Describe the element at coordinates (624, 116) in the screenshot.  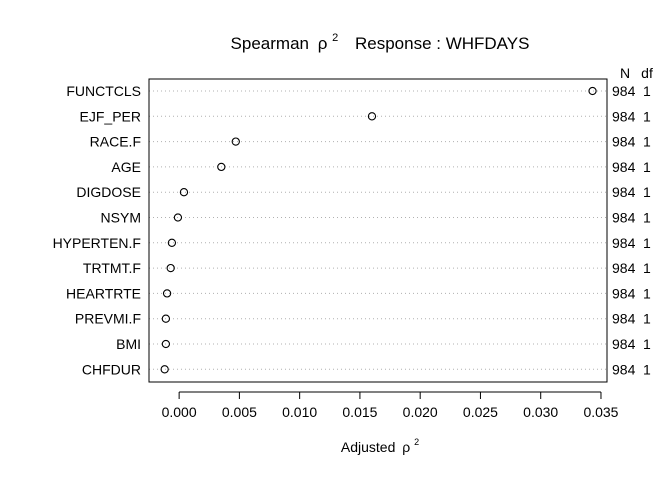
I see `n-value-1: 984` at that location.